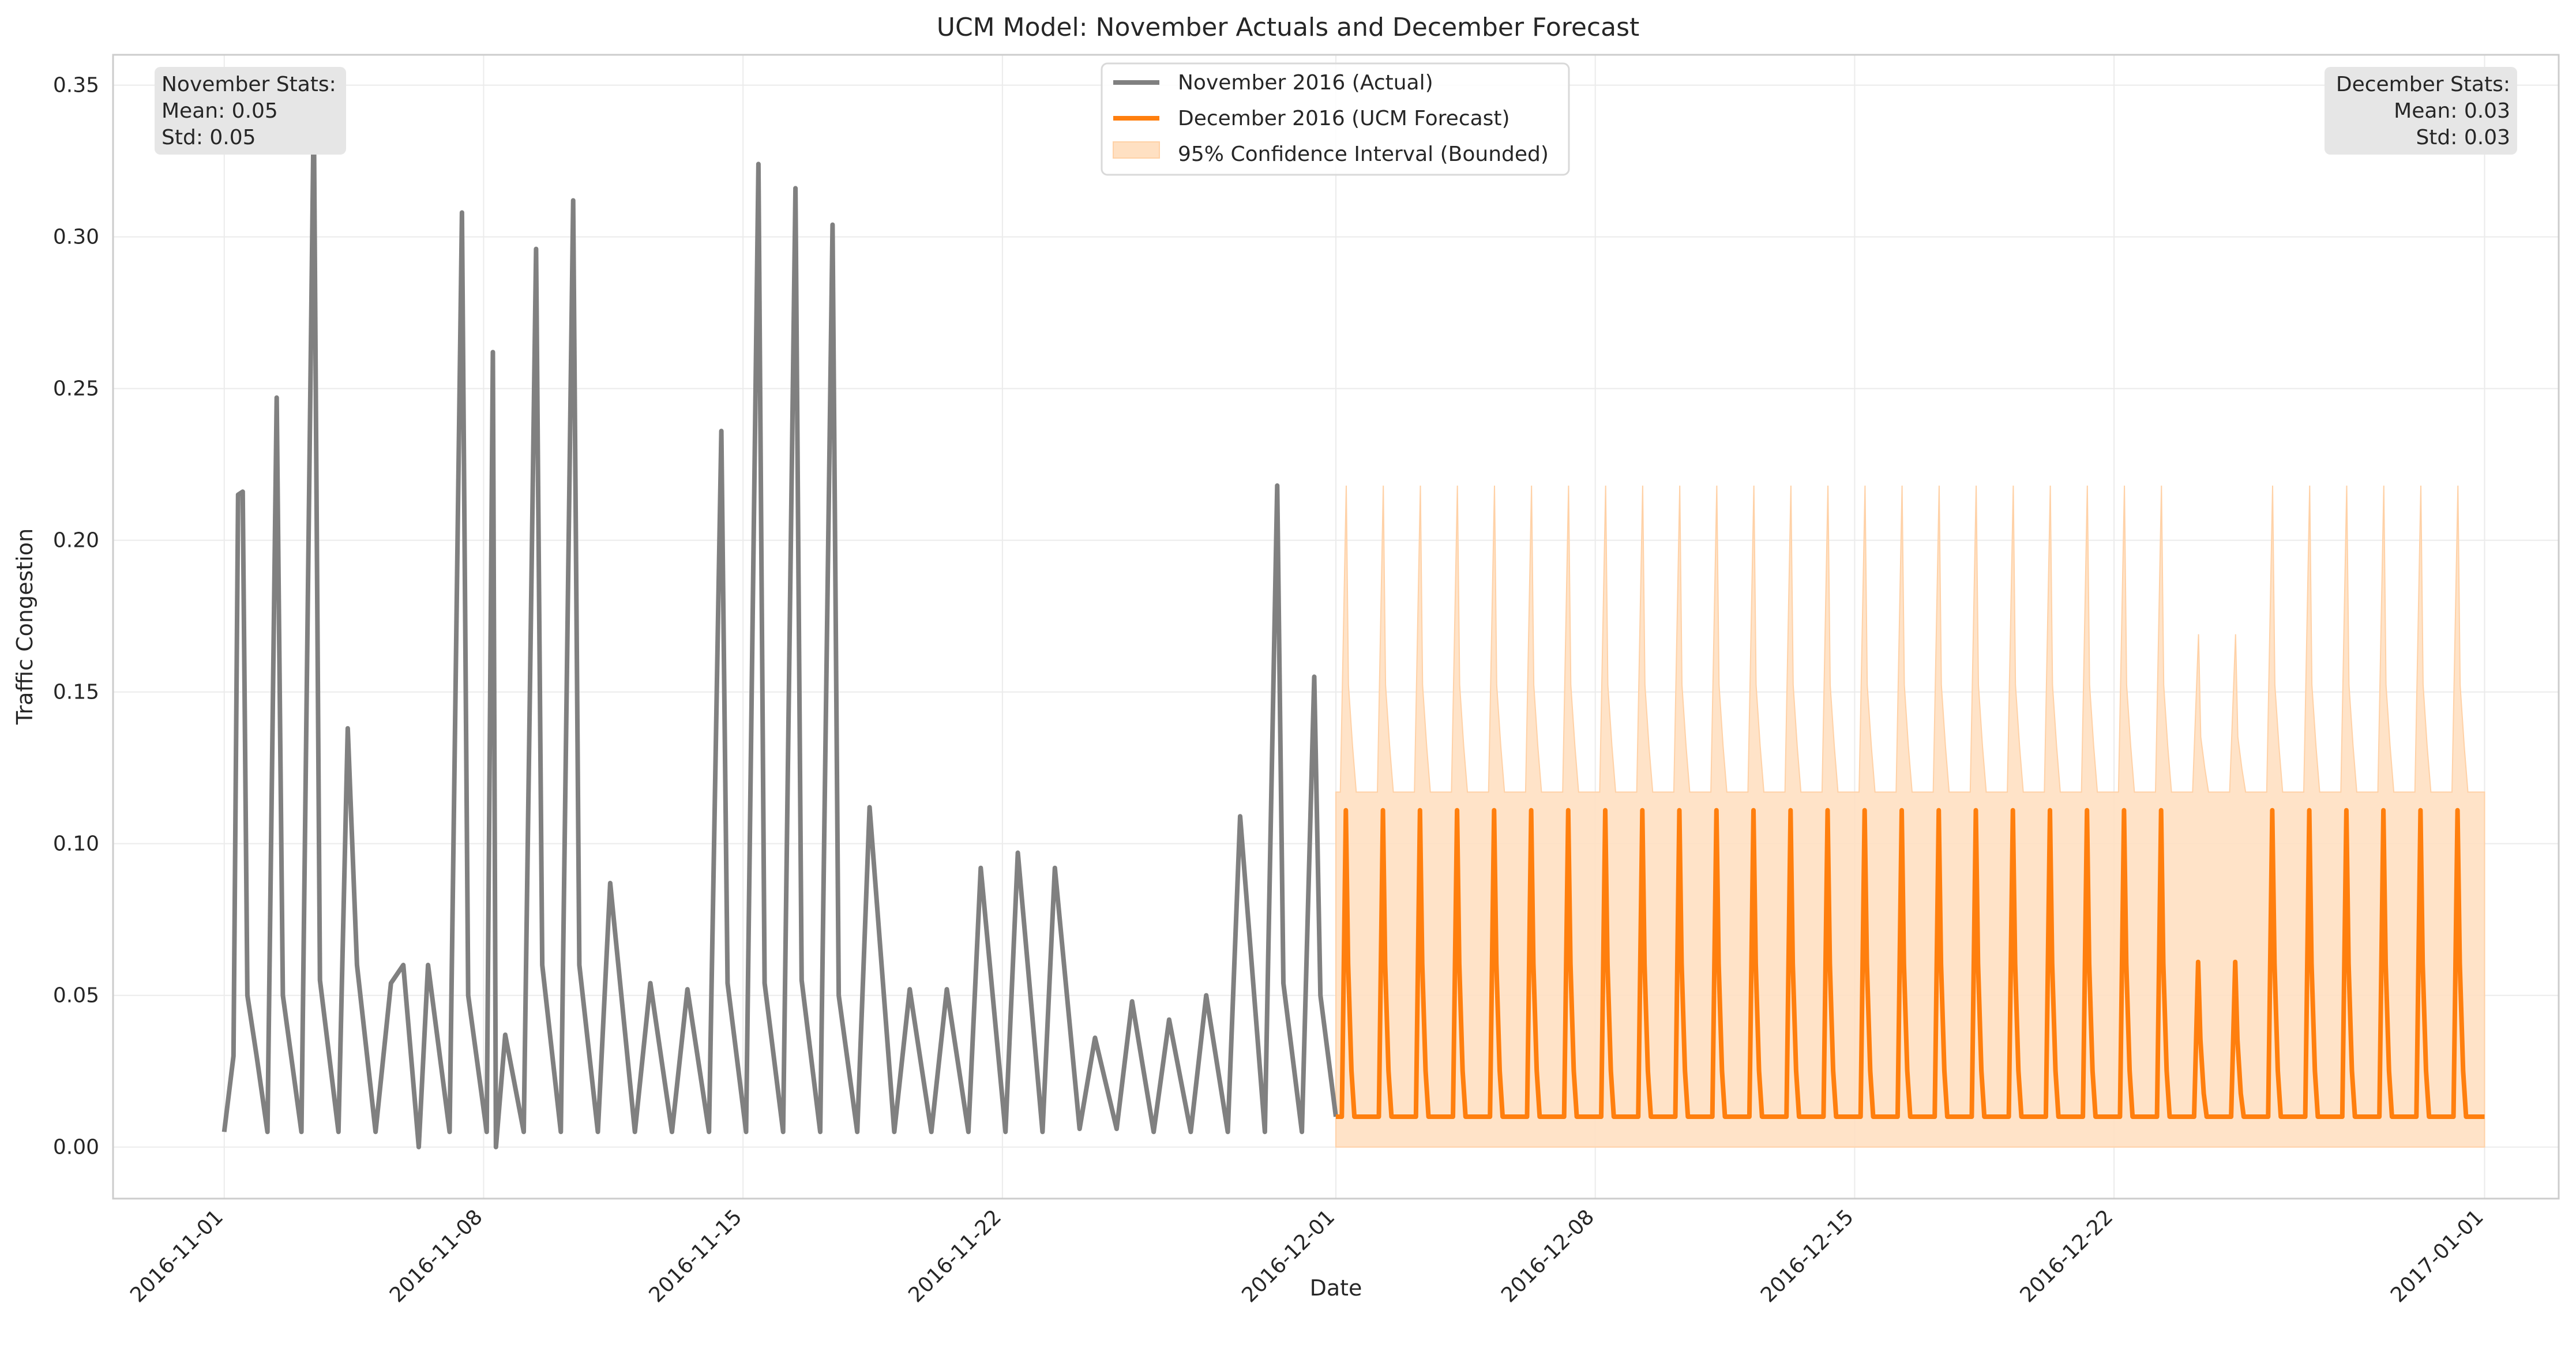  I want to click on december-stats-background, so click(2421, 111).